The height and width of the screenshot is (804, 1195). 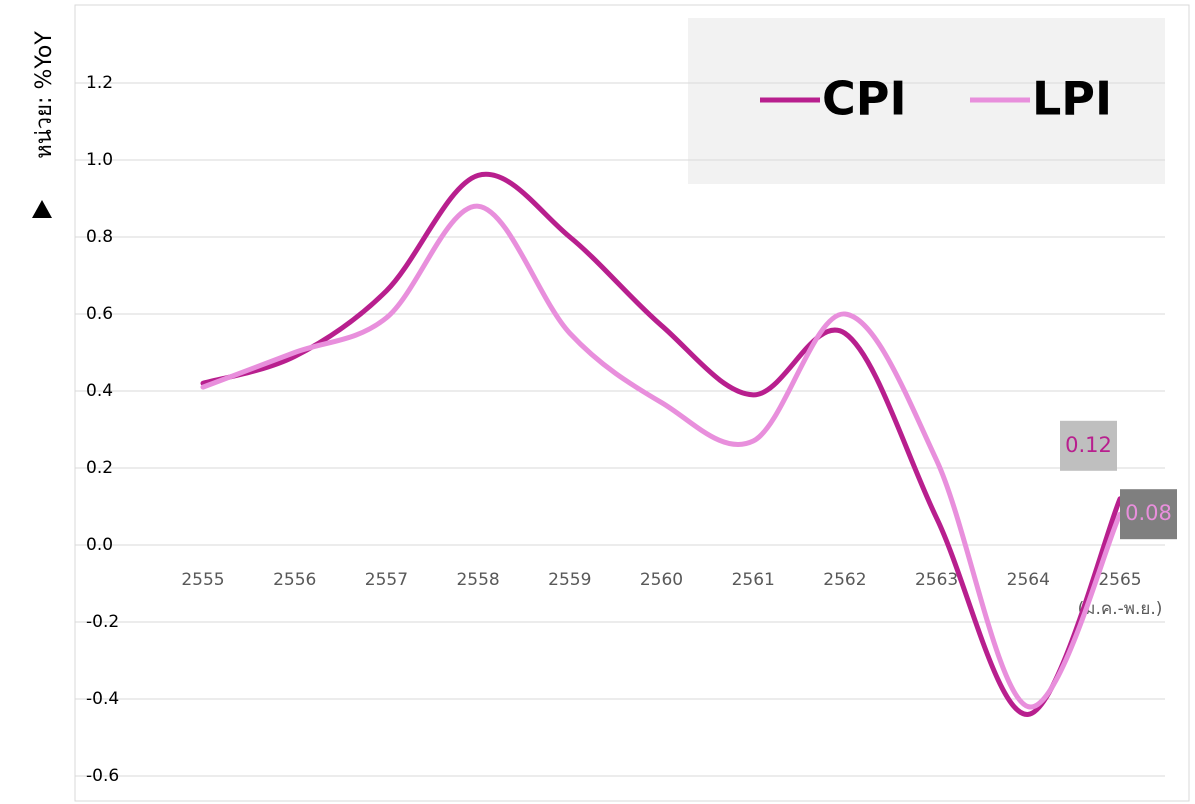 I want to click on x-tick-label: 2555, so click(x=202, y=580).